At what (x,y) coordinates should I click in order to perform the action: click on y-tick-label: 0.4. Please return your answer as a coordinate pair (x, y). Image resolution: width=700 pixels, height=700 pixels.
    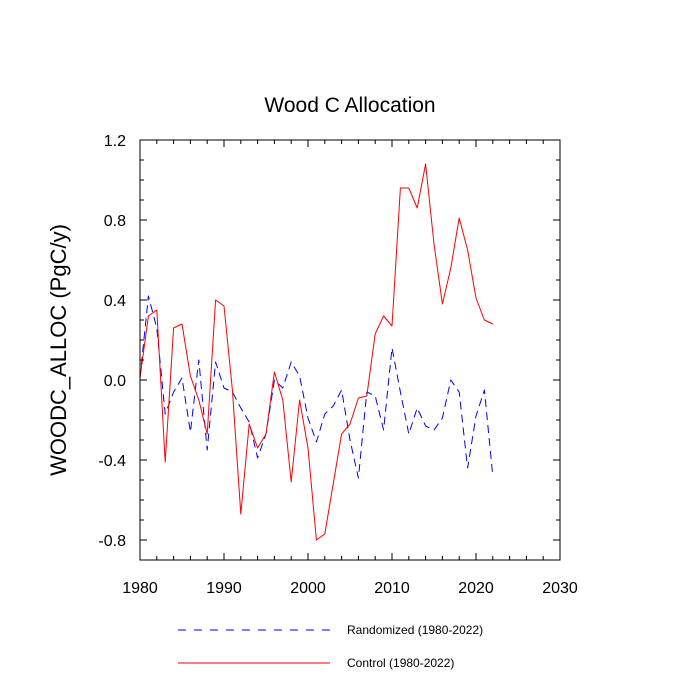
    Looking at the image, I should click on (115, 301).